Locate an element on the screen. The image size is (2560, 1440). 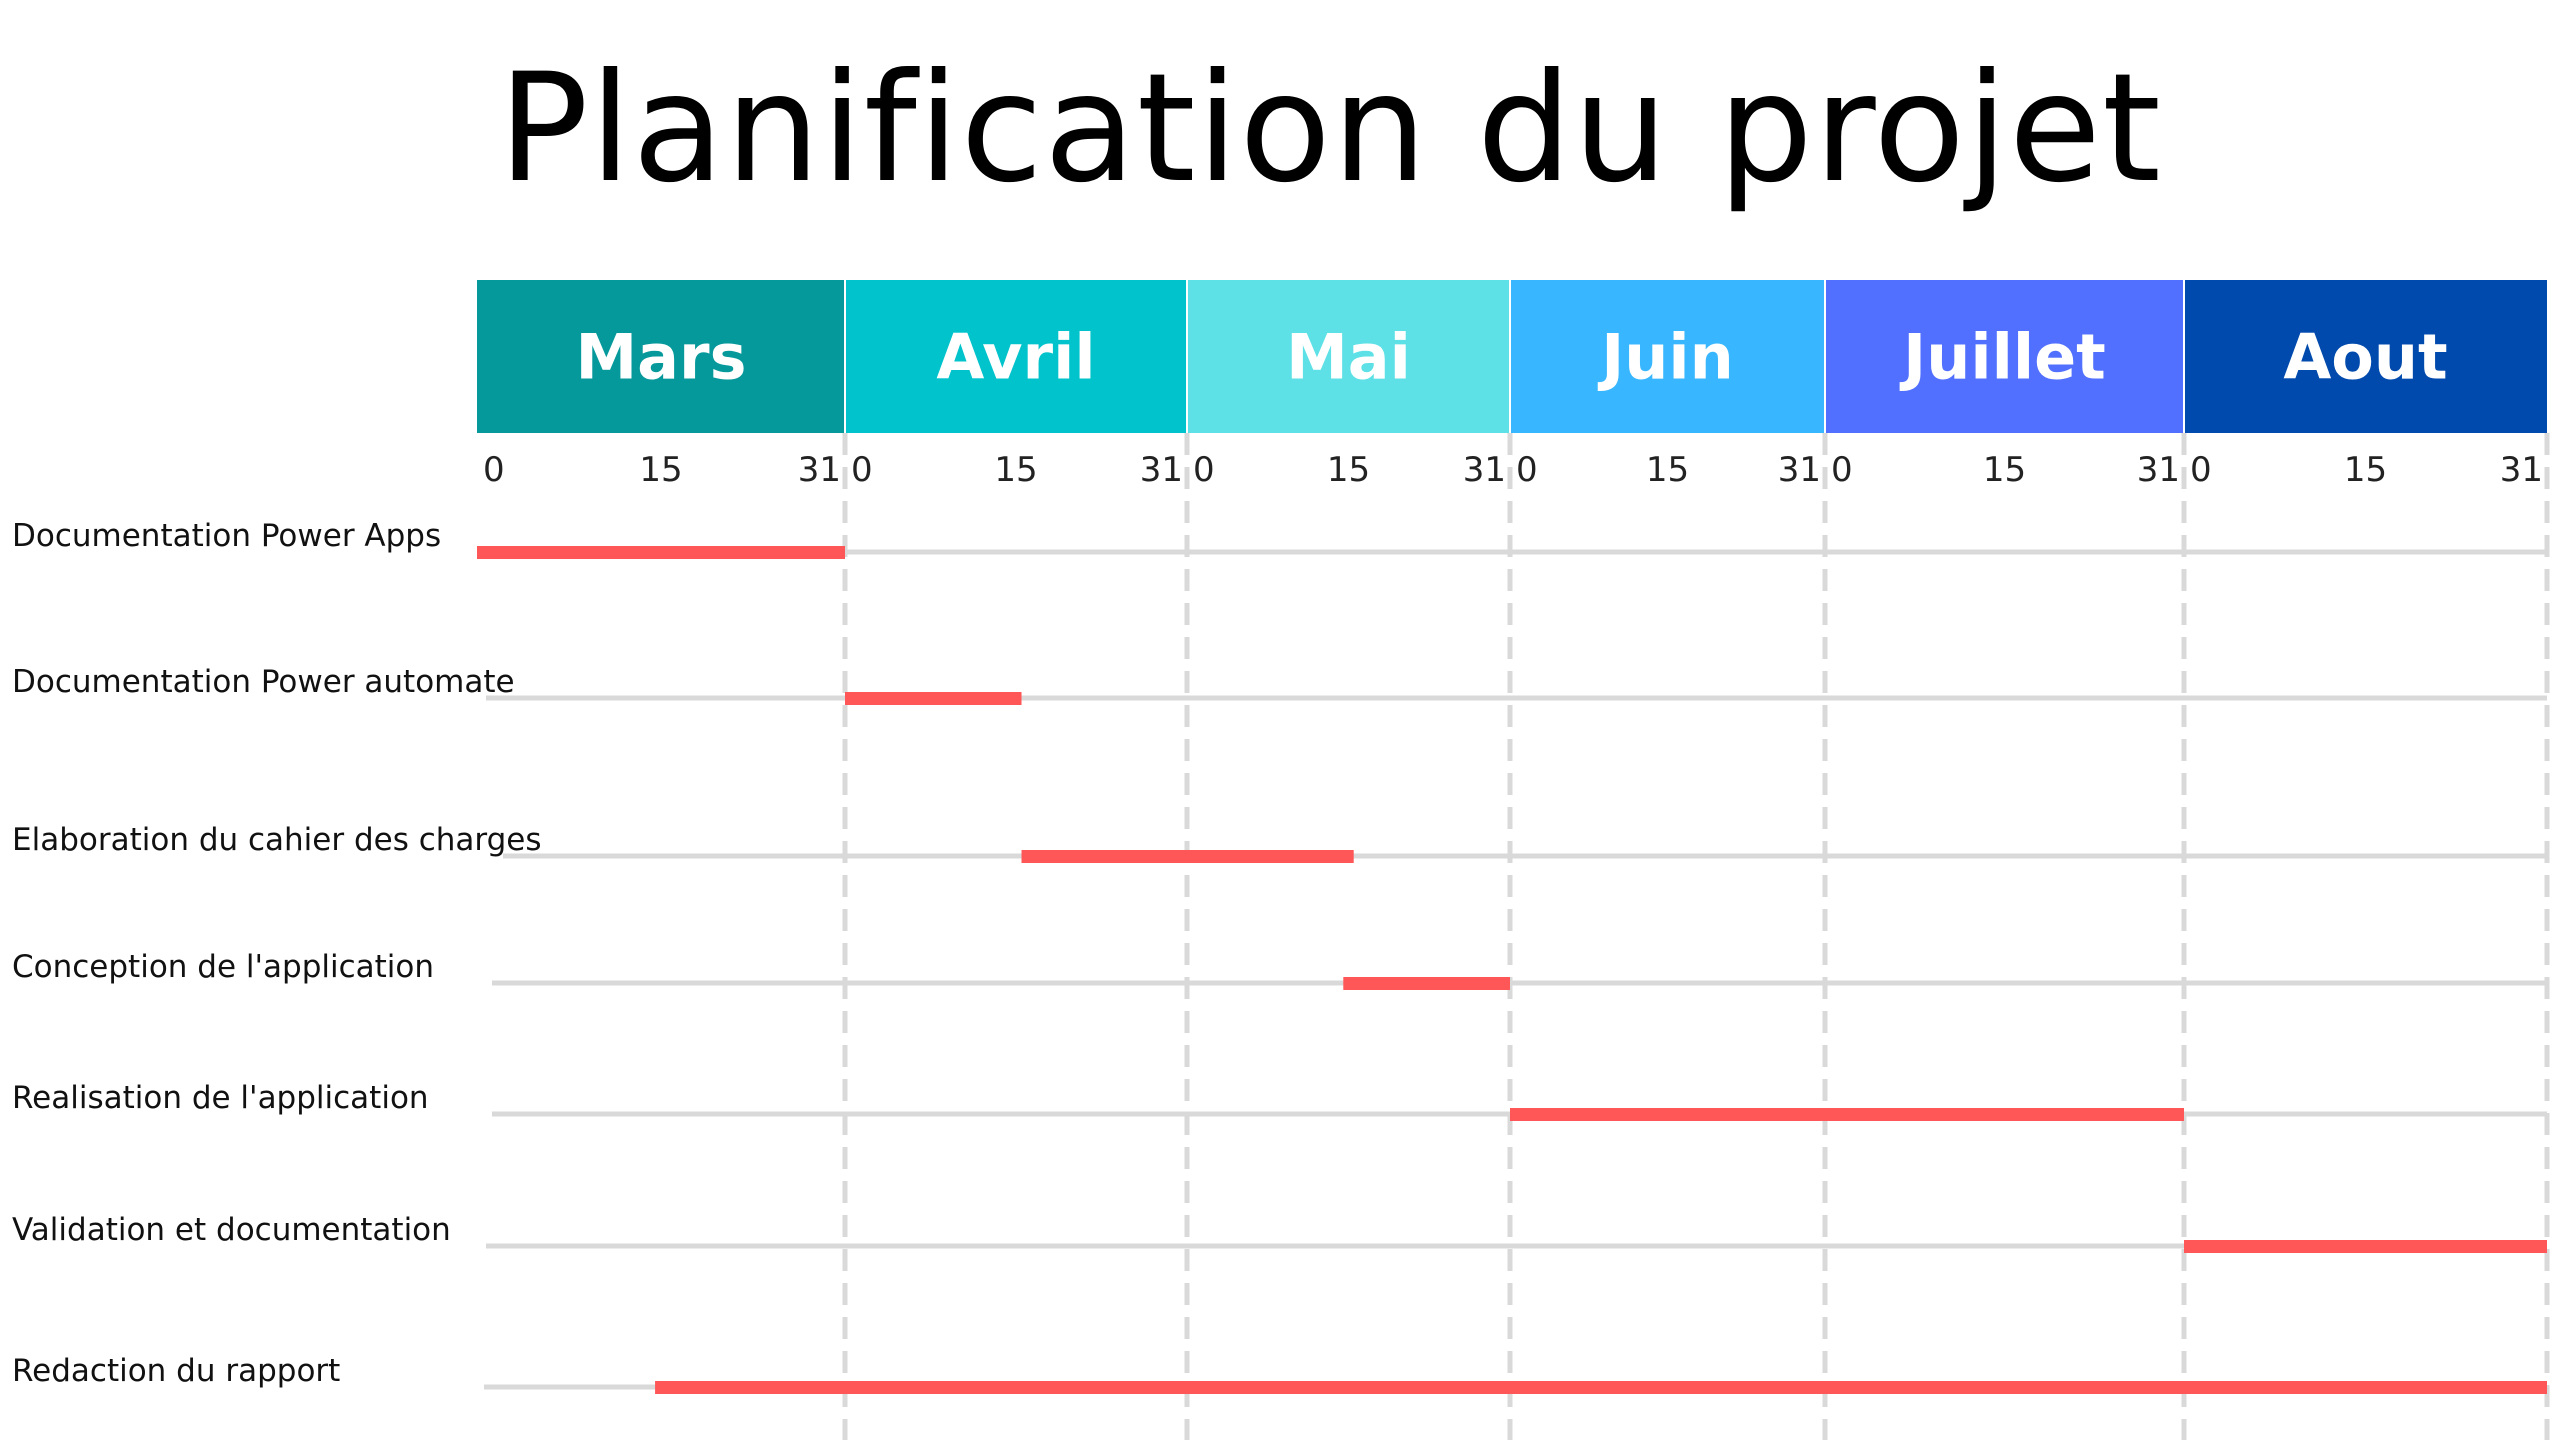
task-label: Documentation Power automate is located at coordinates (263, 682).